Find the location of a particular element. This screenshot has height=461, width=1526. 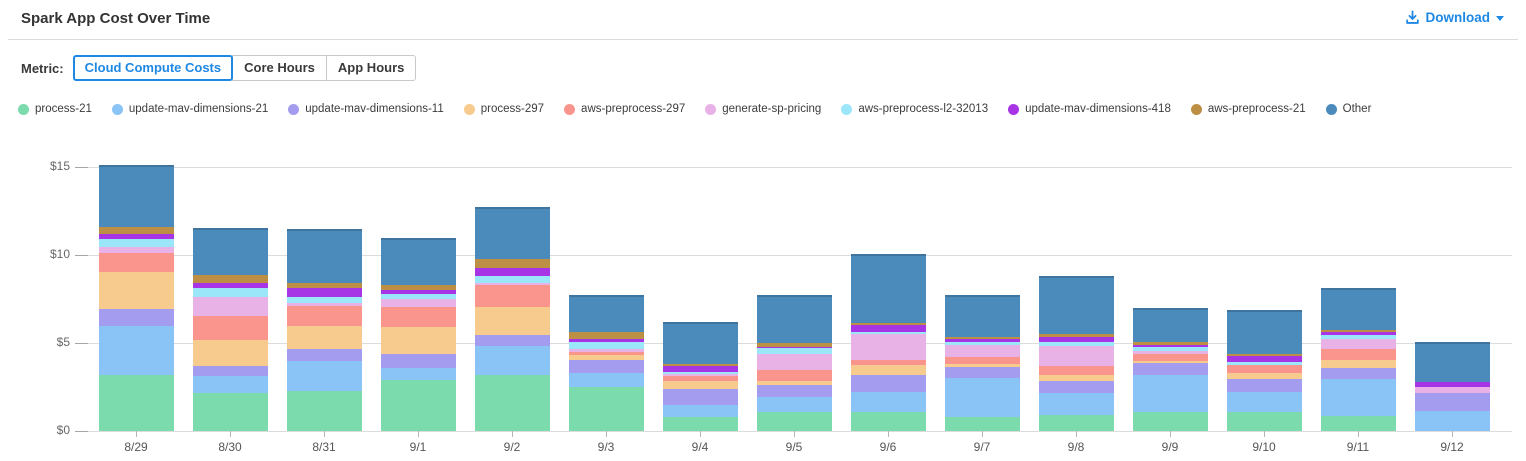

legend-item-aws-preprocess-l2-32013: aws-preprocess-l2-32013 is located at coordinates (914, 109).